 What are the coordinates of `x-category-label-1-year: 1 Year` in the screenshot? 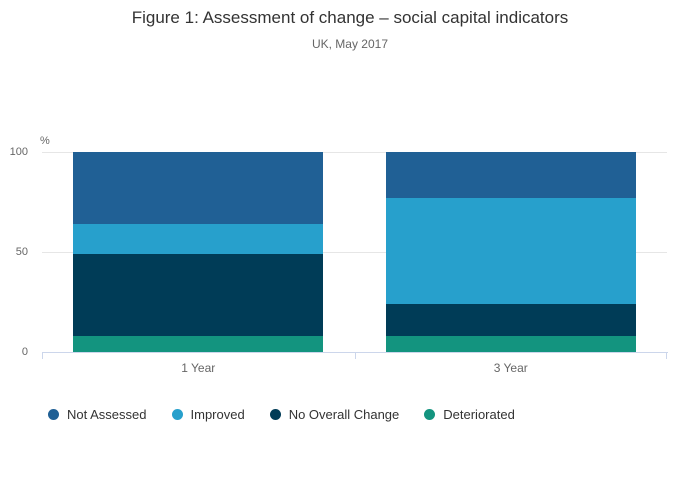 It's located at (198, 368).